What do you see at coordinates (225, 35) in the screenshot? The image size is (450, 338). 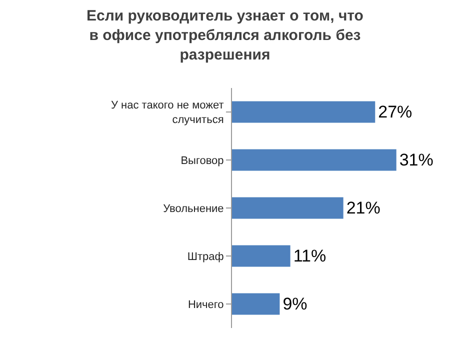 I see `chart-title: Если руководитель узнает о том, что в офисе употреблялся алкоголь без разрешения` at bounding box center [225, 35].